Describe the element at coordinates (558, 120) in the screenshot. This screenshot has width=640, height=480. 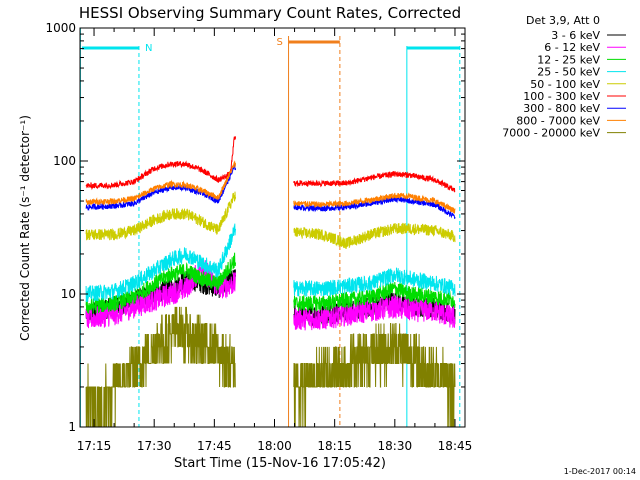
I see `legend-label: 800 - 7000 keV` at that location.